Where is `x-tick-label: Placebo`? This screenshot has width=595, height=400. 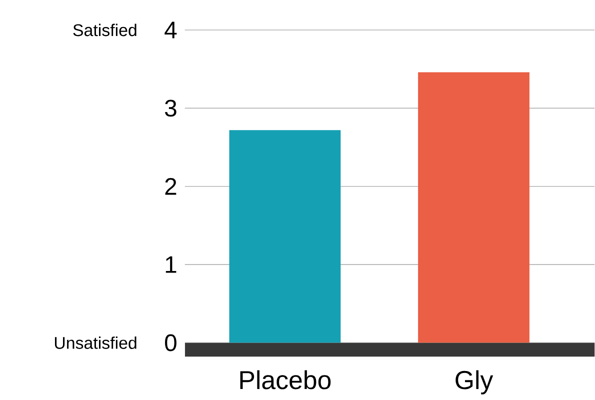
x-tick-label: Placebo is located at coordinates (285, 380).